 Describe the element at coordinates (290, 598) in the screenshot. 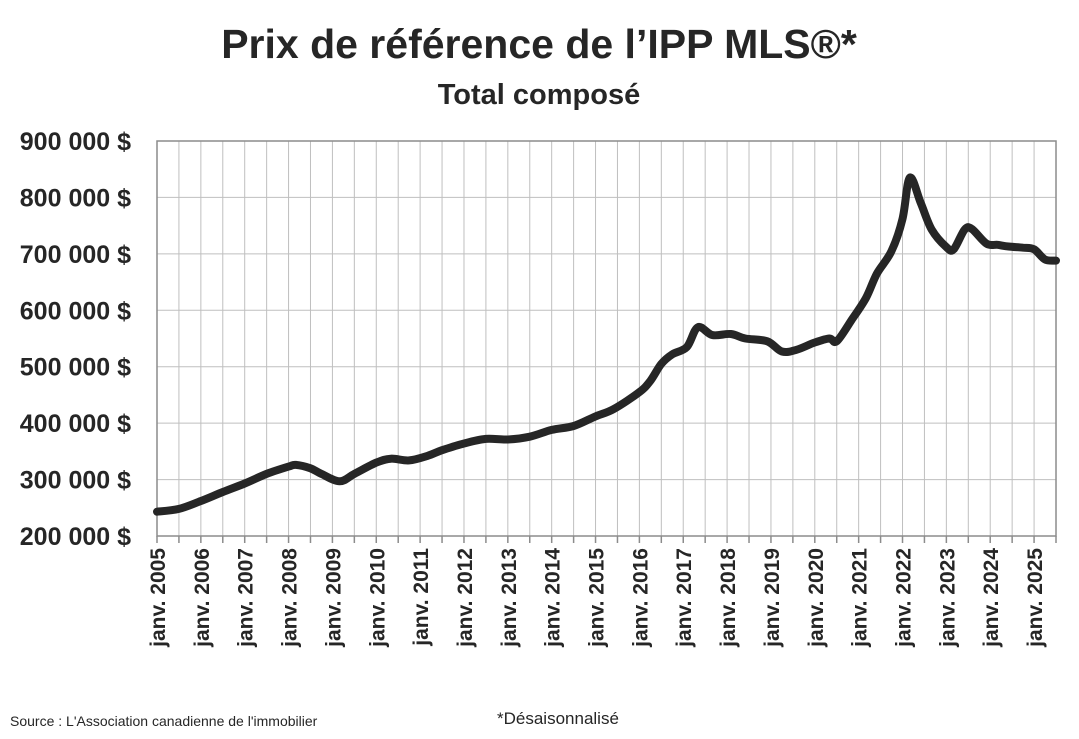

I see `x-tick-label: janv. 2008` at that location.